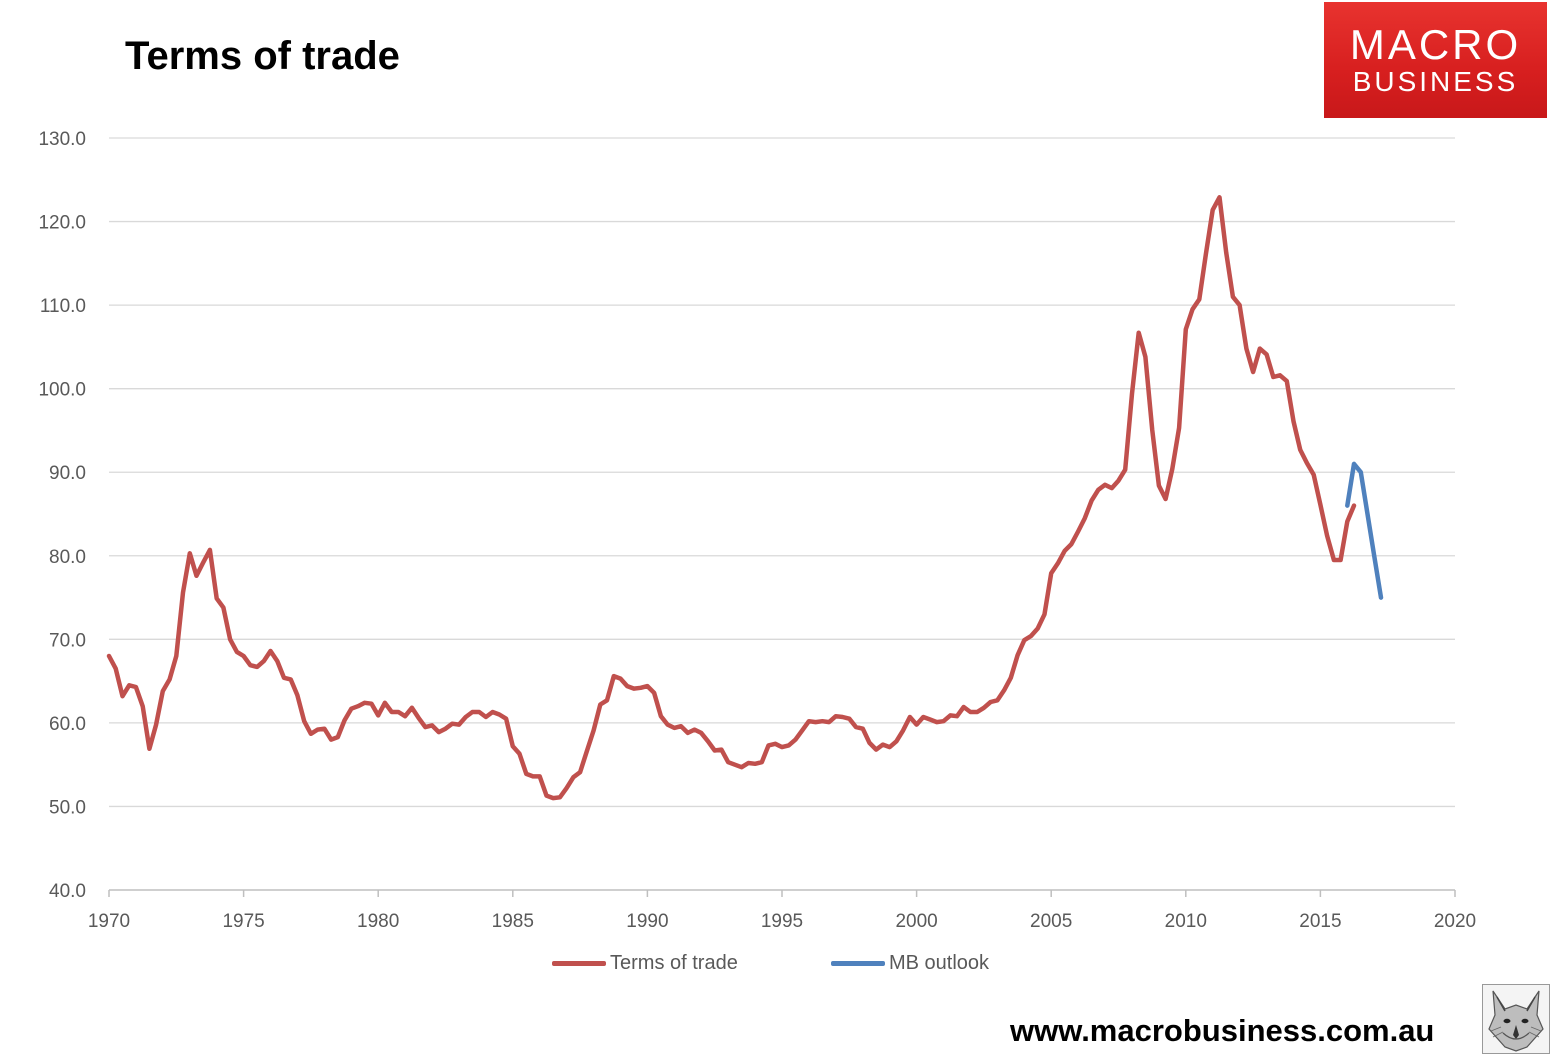 The image size is (1552, 1058). Describe the element at coordinates (858, 963) in the screenshot. I see `legend-swatch-mb-outlook` at that location.